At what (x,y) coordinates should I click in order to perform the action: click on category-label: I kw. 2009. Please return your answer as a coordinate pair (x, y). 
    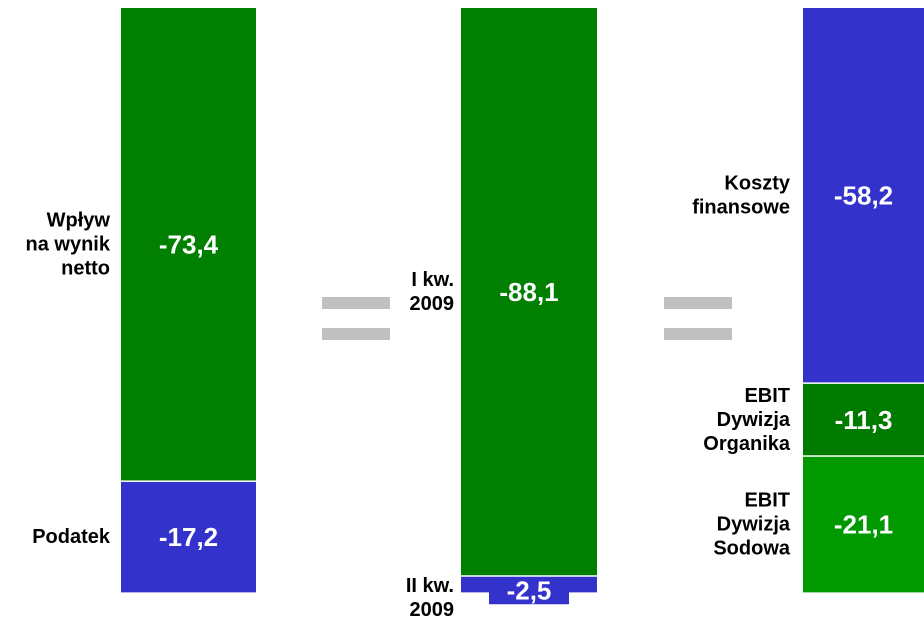
    Looking at the image, I should click on (432, 292).